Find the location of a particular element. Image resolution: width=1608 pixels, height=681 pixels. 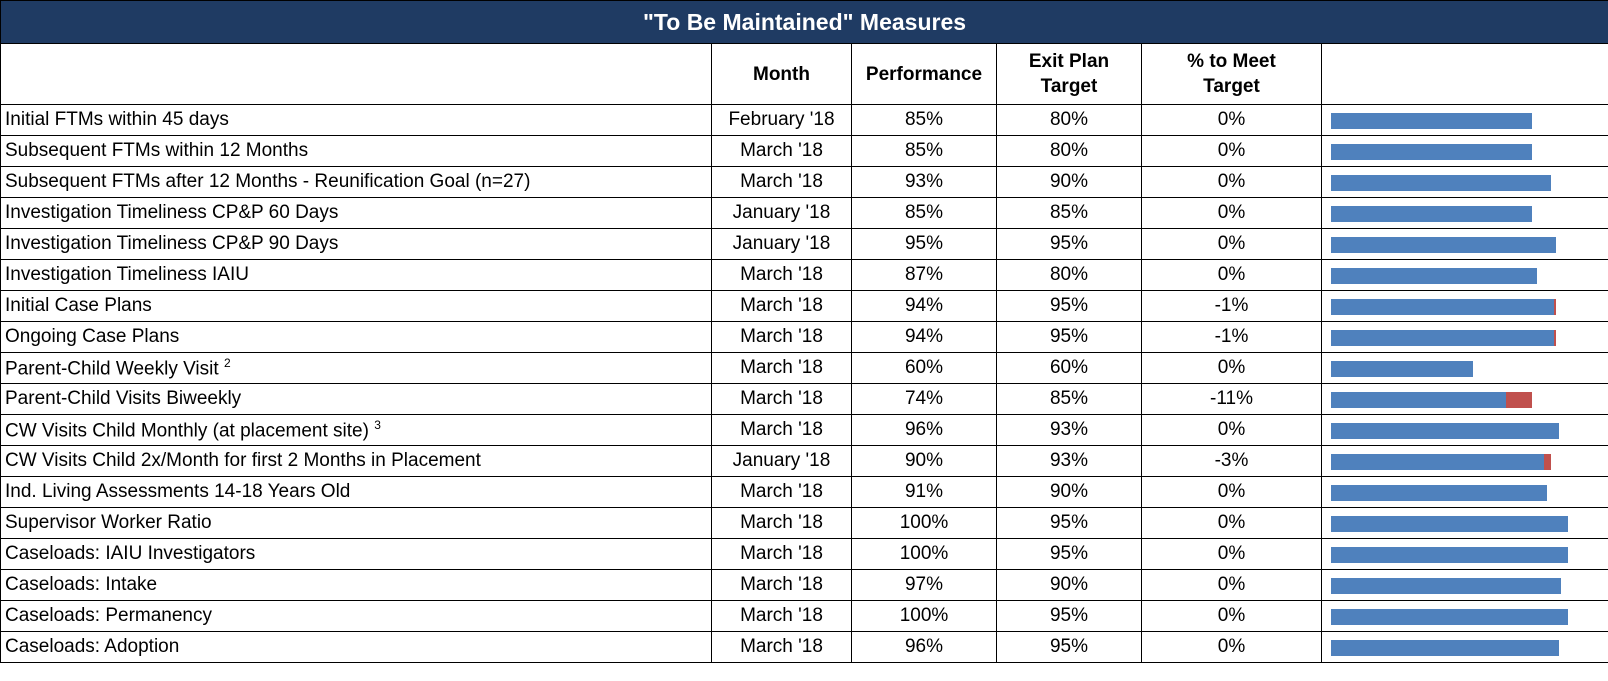

performance-cell: 87% is located at coordinates (924, 275).